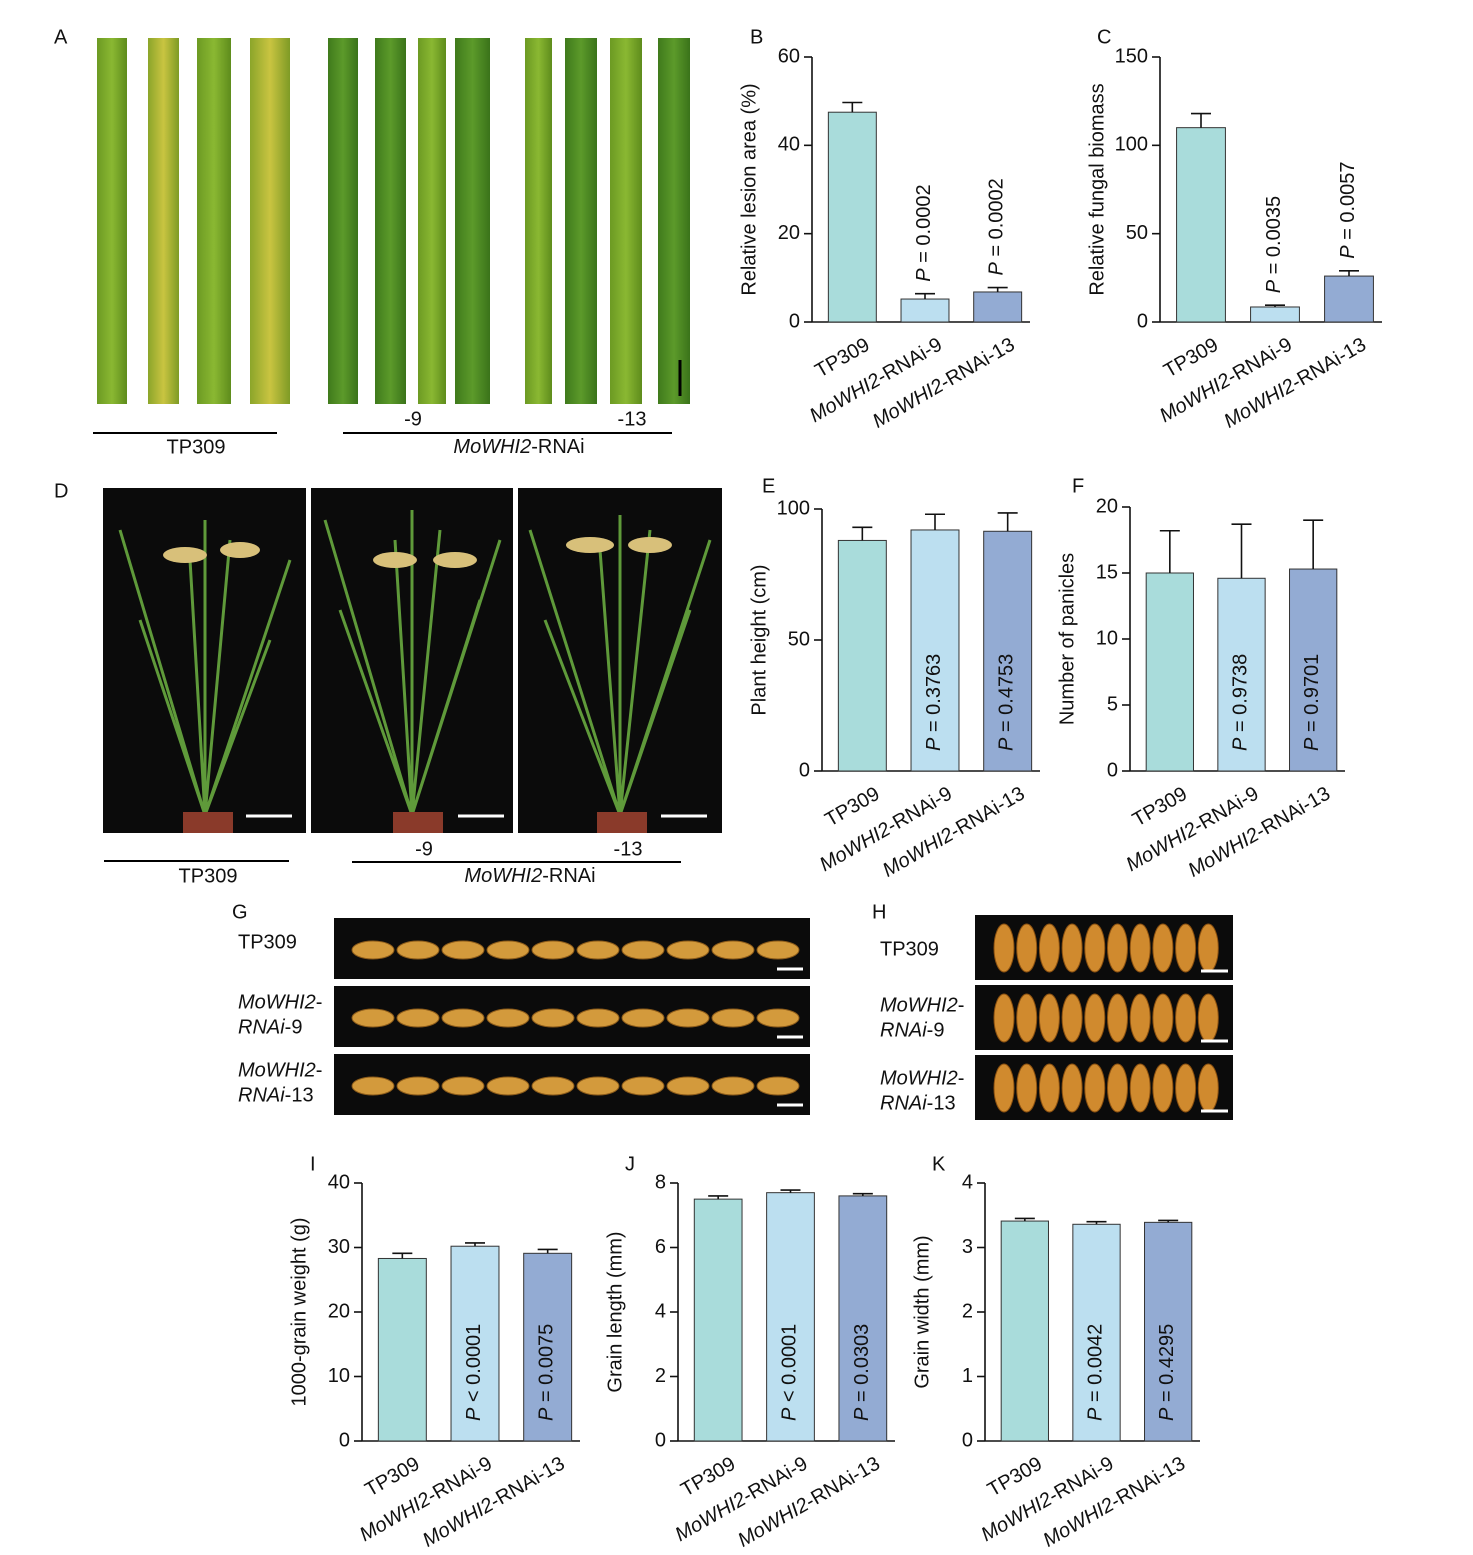  What do you see at coordinates (783, 1017) in the screenshot?
I see `grain-photos` at bounding box center [783, 1017].